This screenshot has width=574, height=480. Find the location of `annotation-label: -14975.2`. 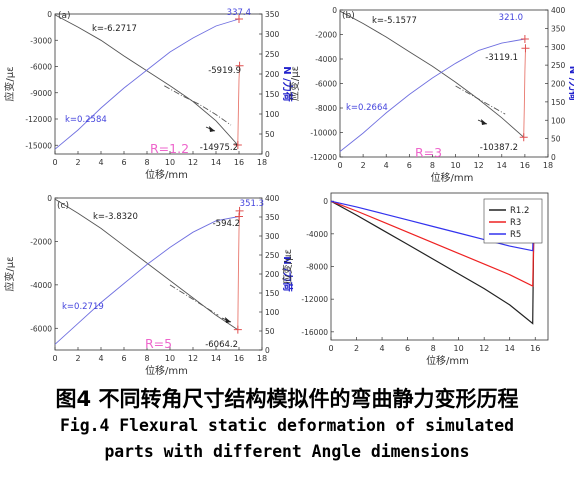

annotation-label: -14975.2 is located at coordinates (219, 148).